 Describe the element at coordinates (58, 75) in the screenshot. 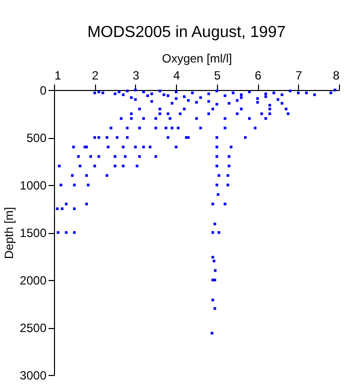

I see `x-tick-label: 1` at that location.